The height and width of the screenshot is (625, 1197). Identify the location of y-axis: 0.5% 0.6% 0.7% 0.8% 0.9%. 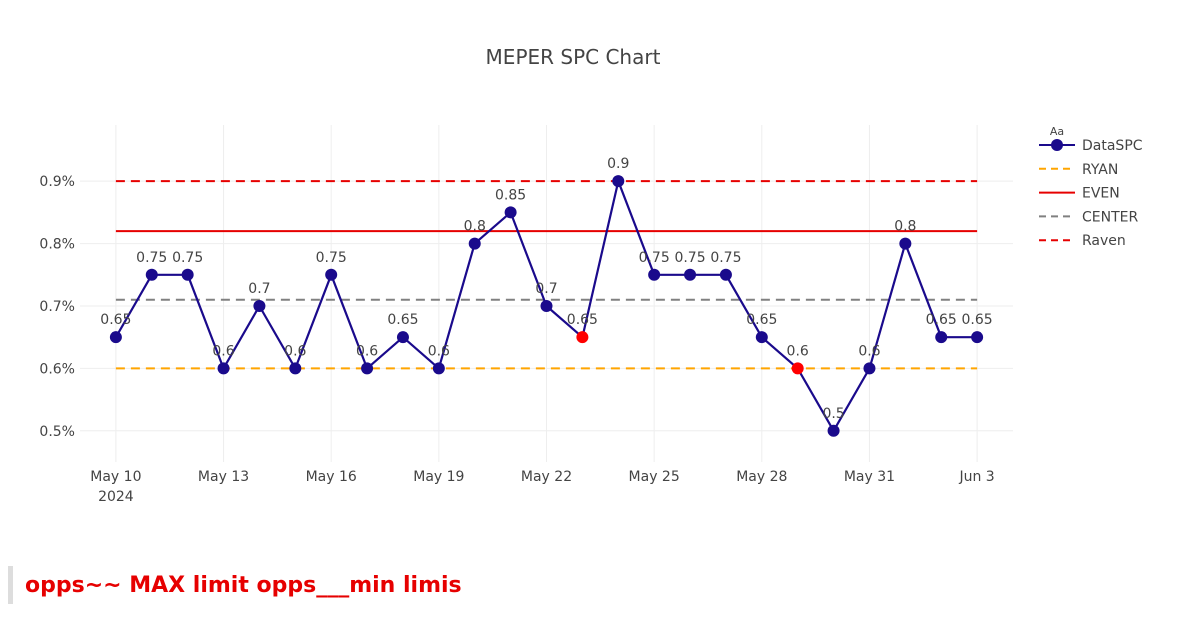
(57, 307).